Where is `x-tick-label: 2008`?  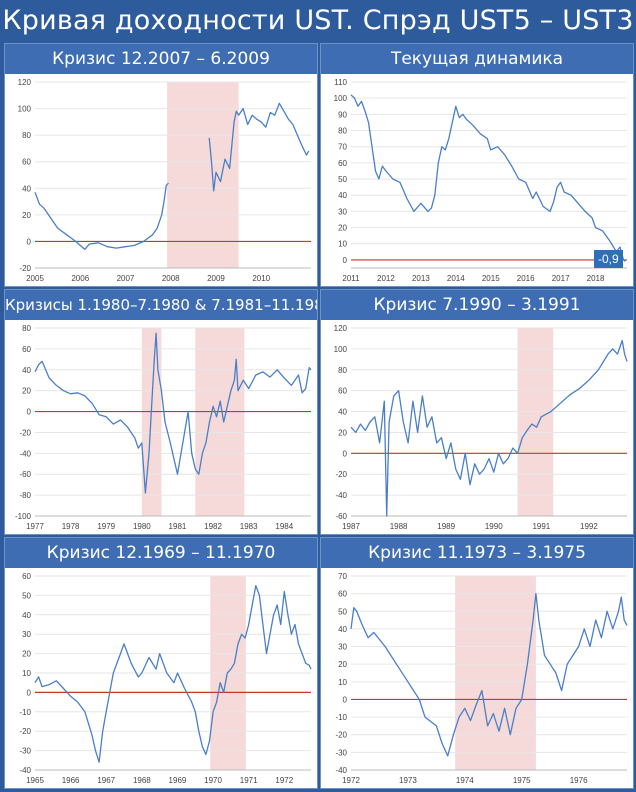
x-tick-label: 2008 is located at coordinates (171, 278).